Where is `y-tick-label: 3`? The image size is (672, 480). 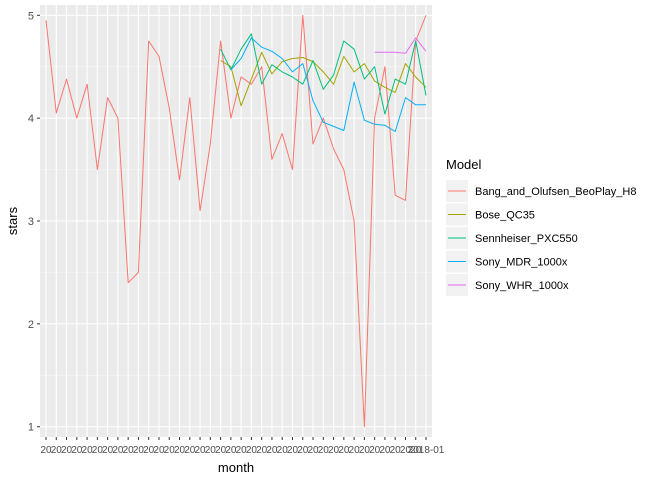
y-tick-label: 3 is located at coordinates (31, 222).